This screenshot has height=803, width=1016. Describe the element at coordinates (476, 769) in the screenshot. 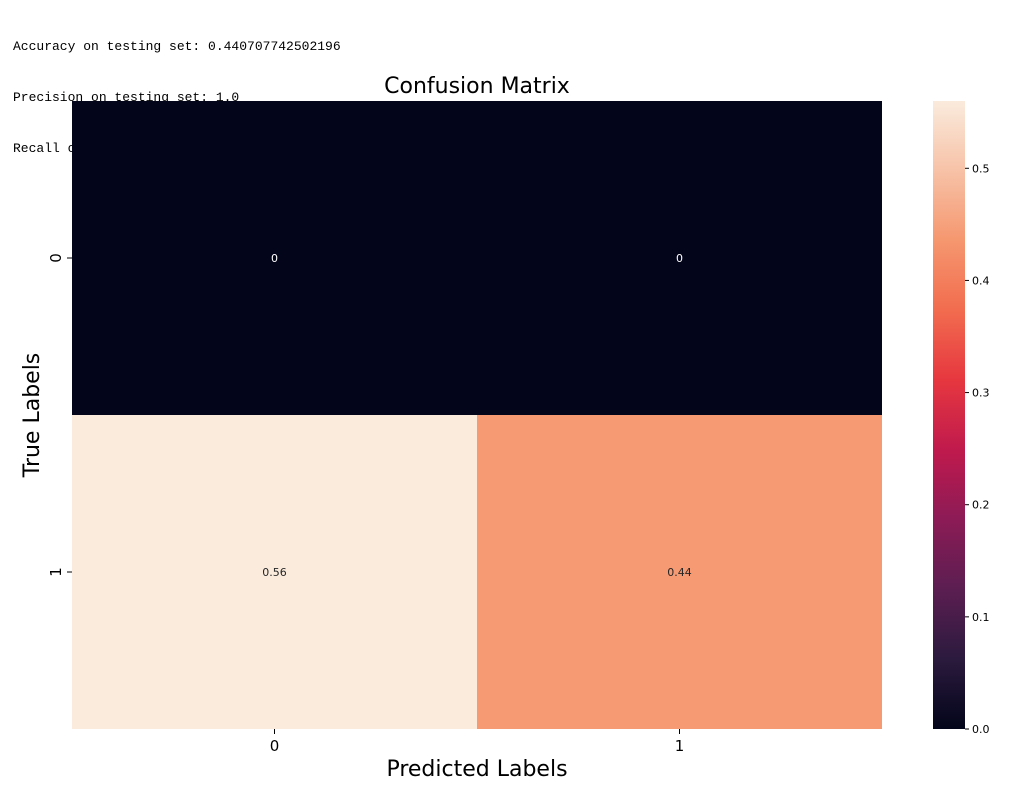

I see `x-axis-label: Predicted Labels` at that location.